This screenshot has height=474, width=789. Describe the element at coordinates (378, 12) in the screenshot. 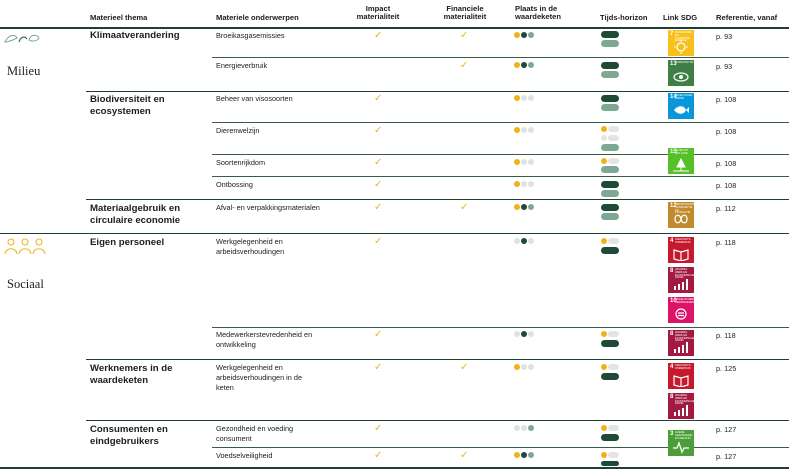

I see `header-impact: Impact materialiteit` at that location.